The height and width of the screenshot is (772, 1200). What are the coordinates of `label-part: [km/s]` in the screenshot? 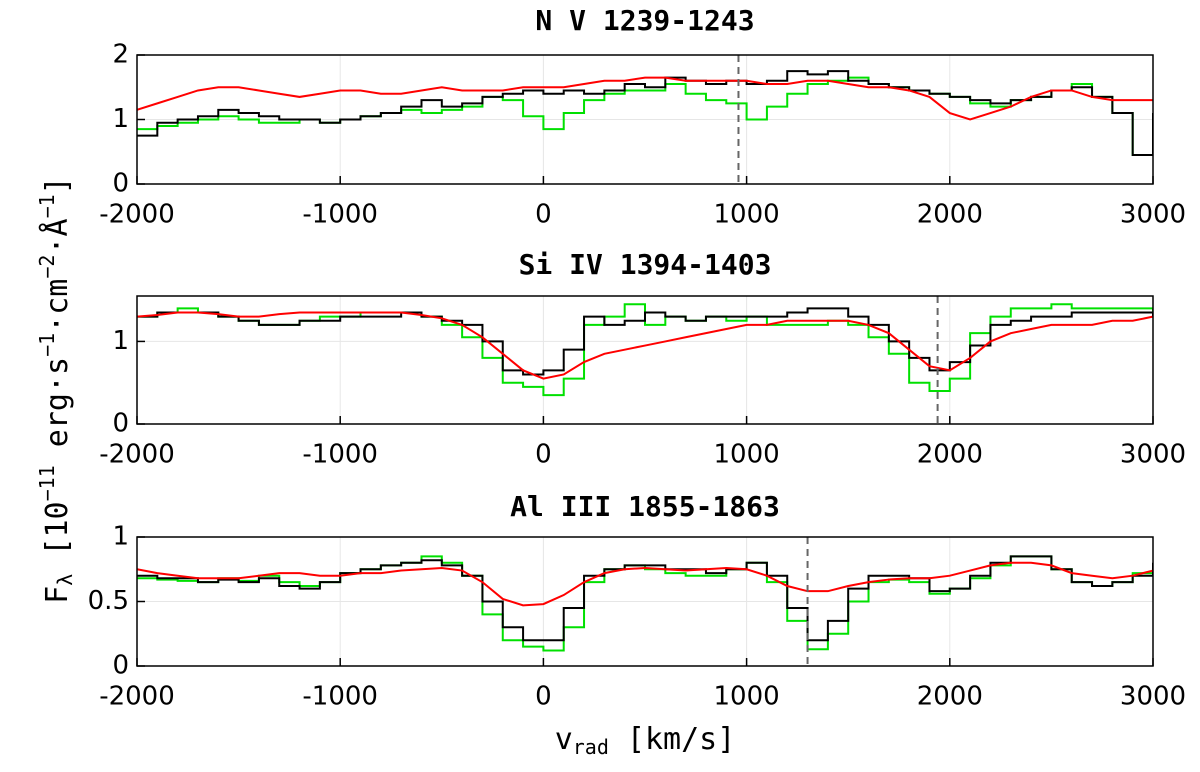 It's located at (672, 739).